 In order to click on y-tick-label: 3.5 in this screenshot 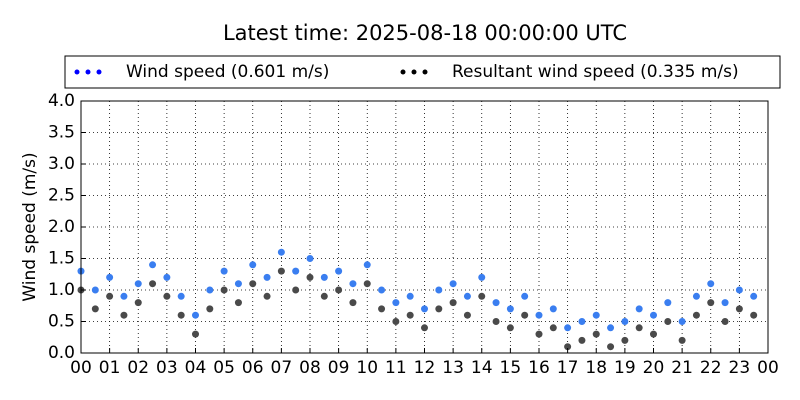, I will do `click(61, 133)`.